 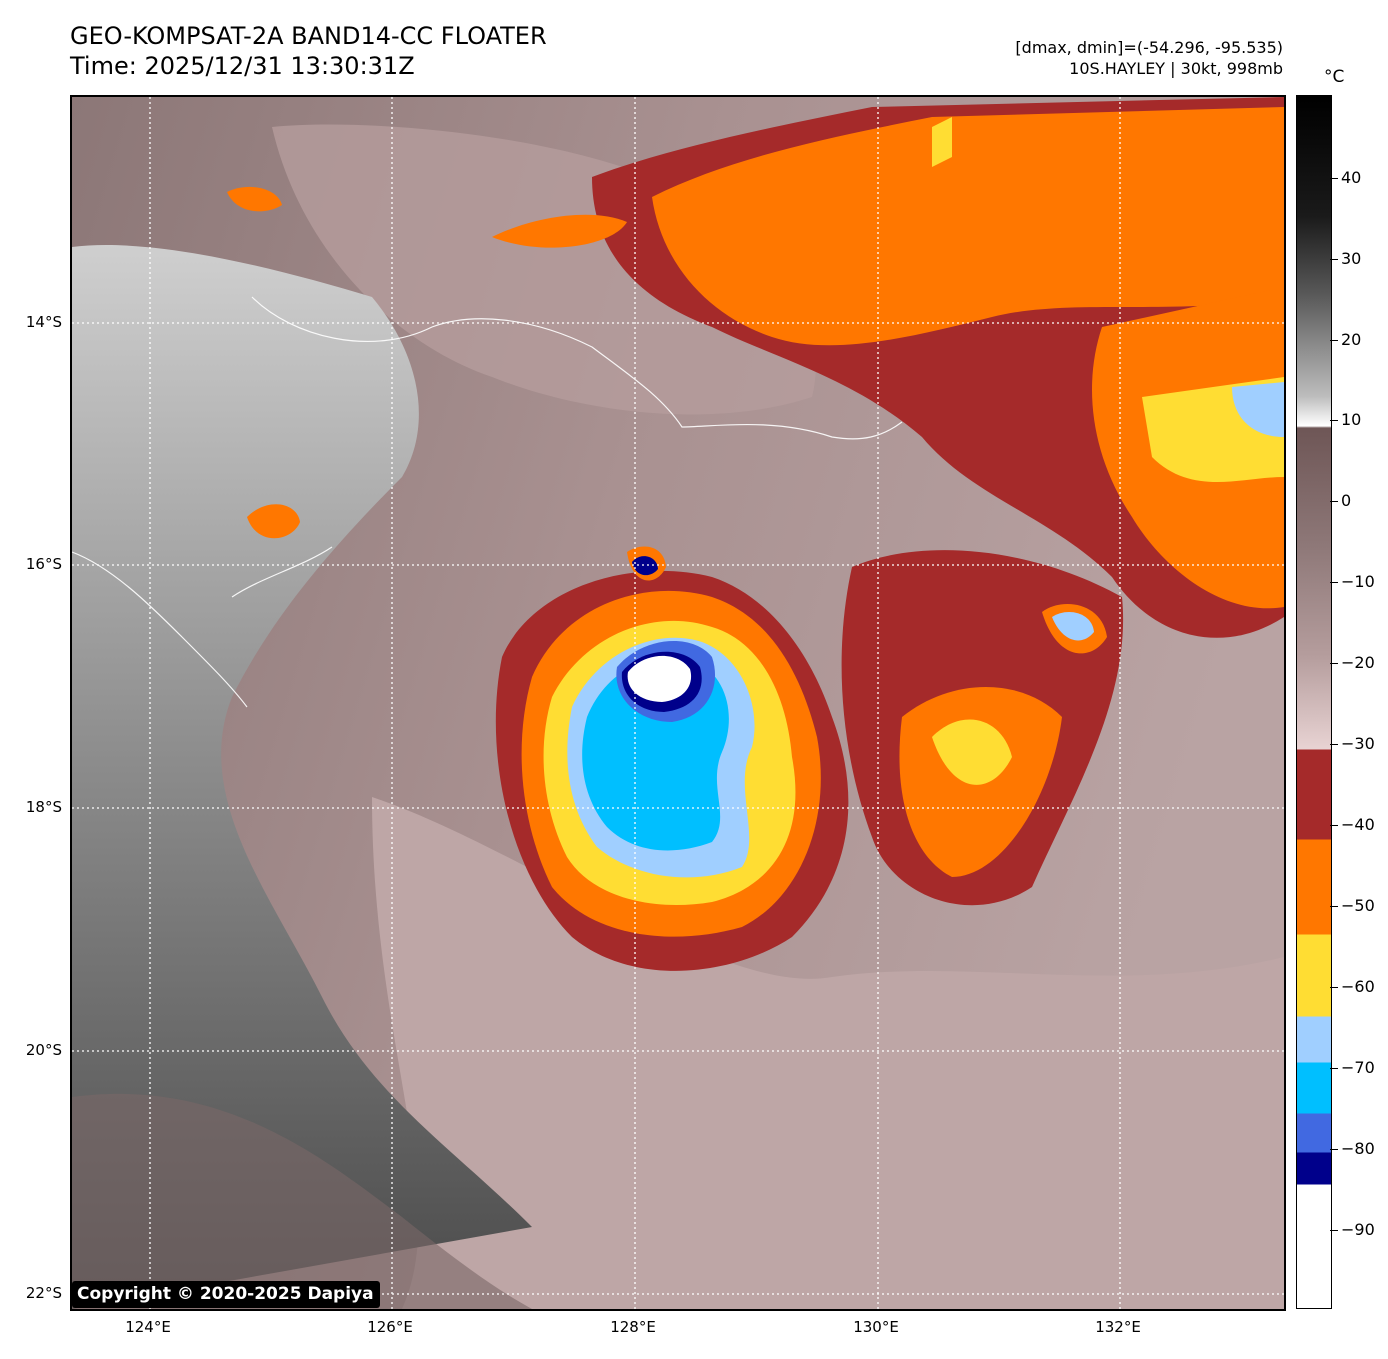 I want to click on colorbar-unit: °C, so click(x=1334, y=77).